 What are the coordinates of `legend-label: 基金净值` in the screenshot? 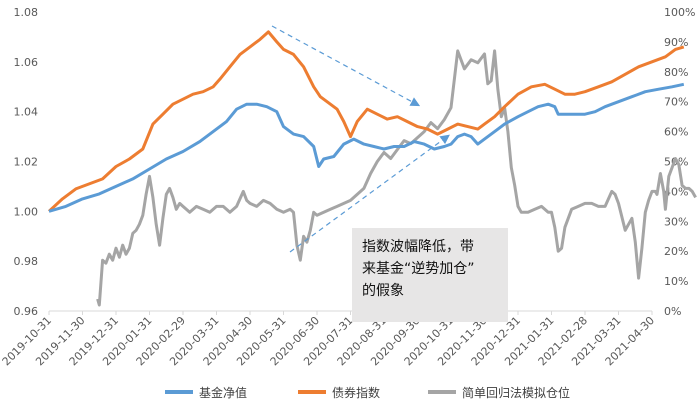 It's located at (223, 392).